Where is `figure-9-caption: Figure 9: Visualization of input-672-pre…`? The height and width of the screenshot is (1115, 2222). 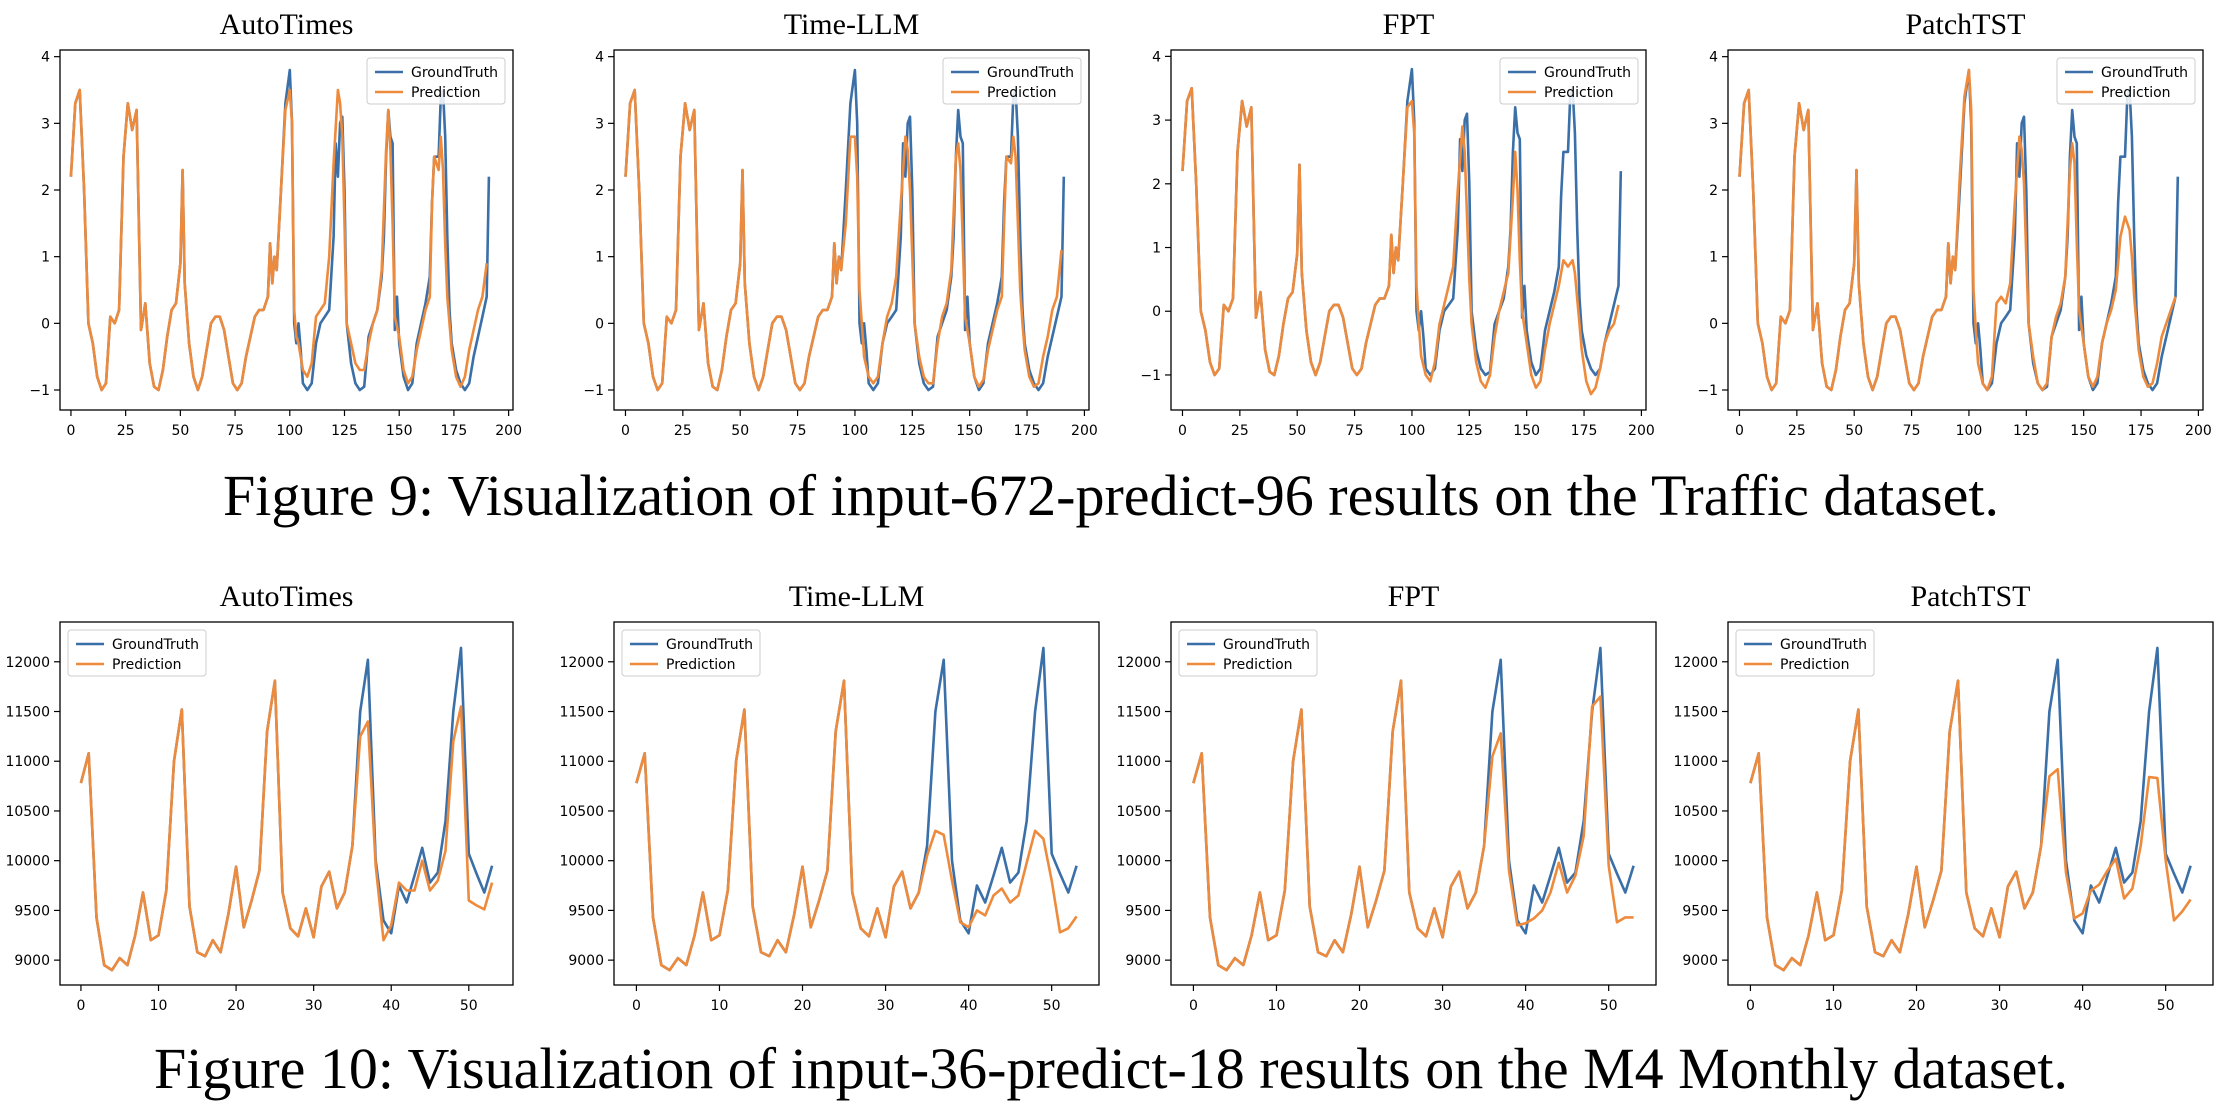
figure-9-caption: Figure 9: Visualization of input-672-pre… is located at coordinates (1111, 495).